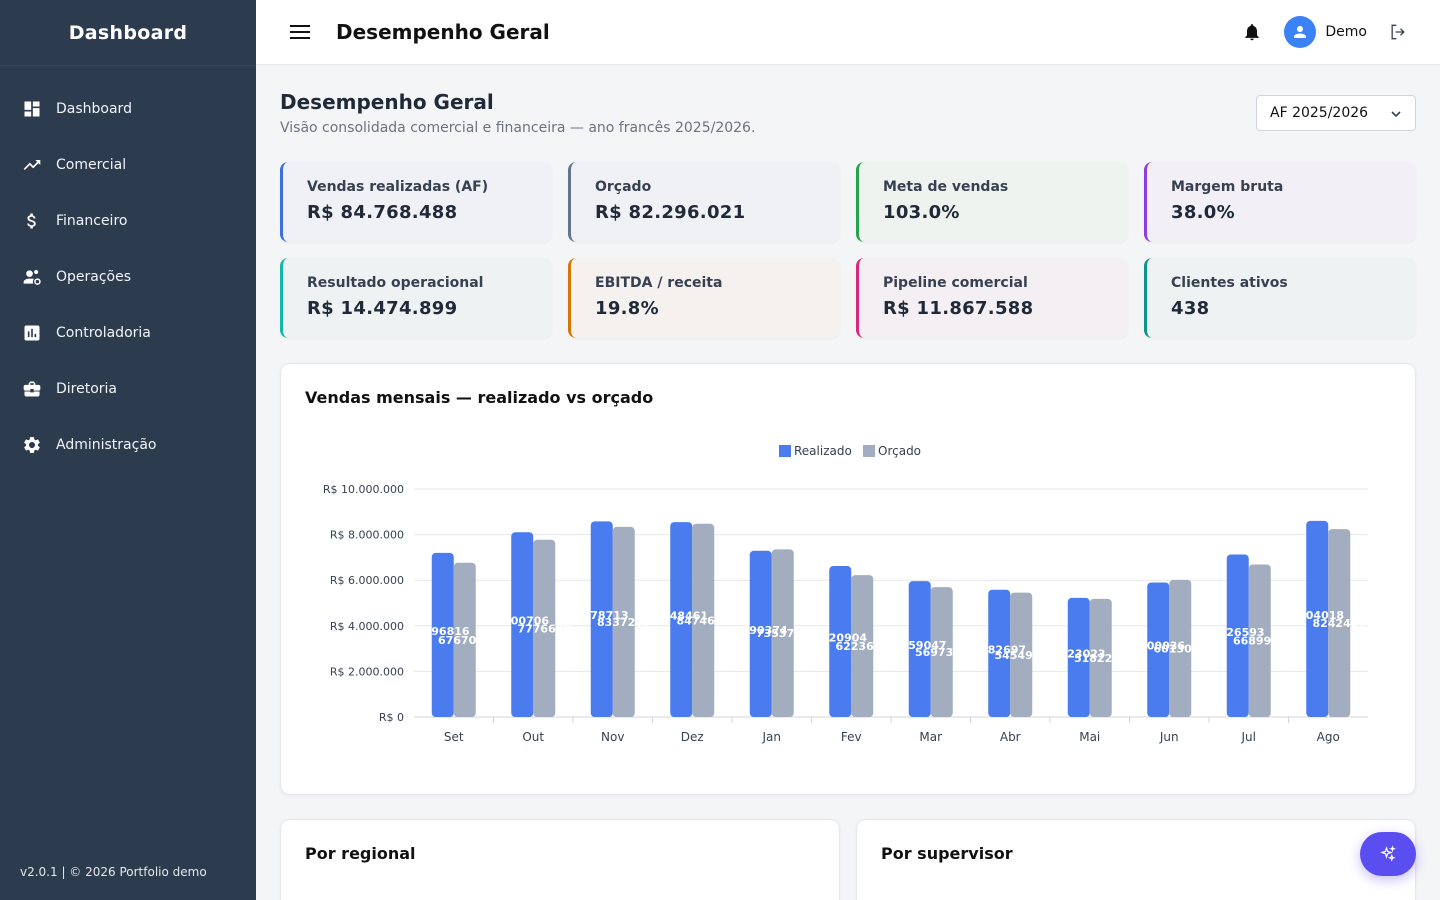  What do you see at coordinates (32, 333) in the screenshot?
I see `bar-chart-icon` at bounding box center [32, 333].